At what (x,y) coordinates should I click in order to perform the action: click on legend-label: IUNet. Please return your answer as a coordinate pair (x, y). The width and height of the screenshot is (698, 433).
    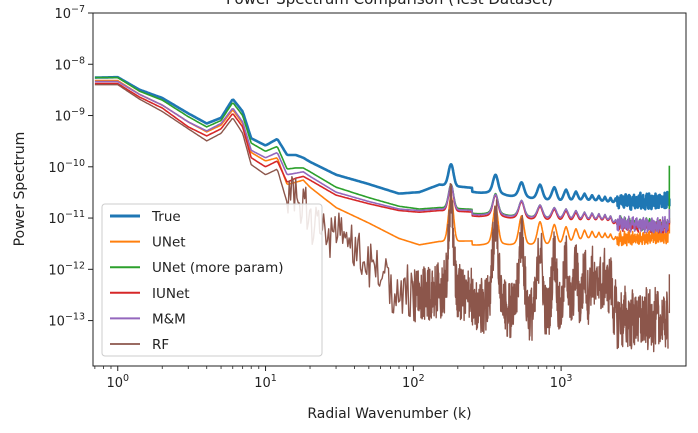
    Looking at the image, I should click on (171, 294).